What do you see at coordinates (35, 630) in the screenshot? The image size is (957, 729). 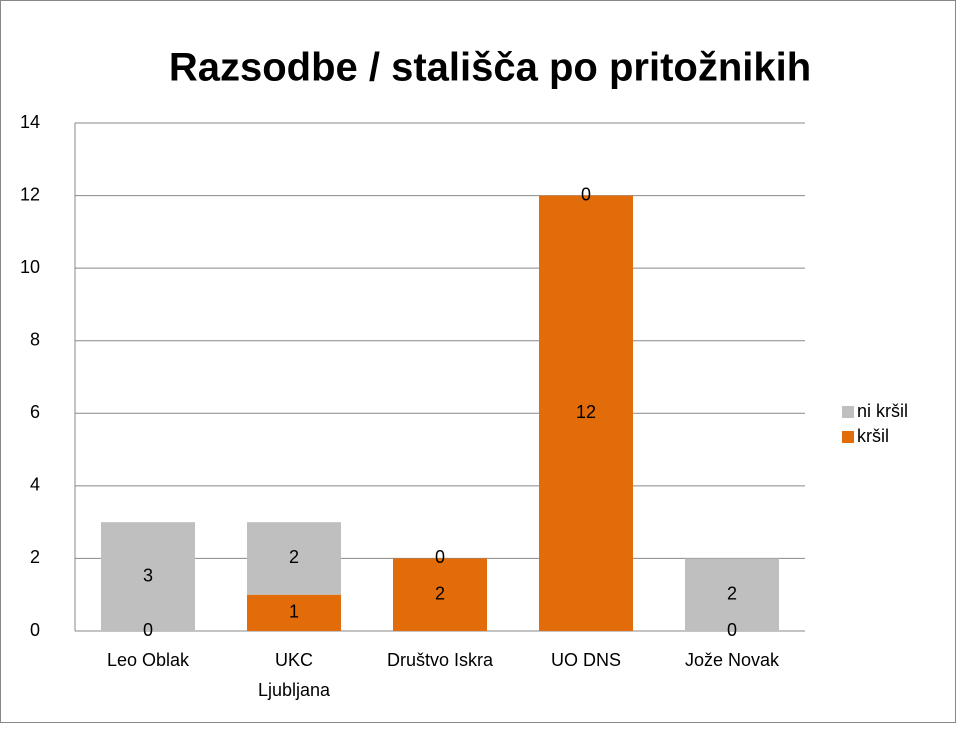 I see `y-tick-label: 0` at bounding box center [35, 630].